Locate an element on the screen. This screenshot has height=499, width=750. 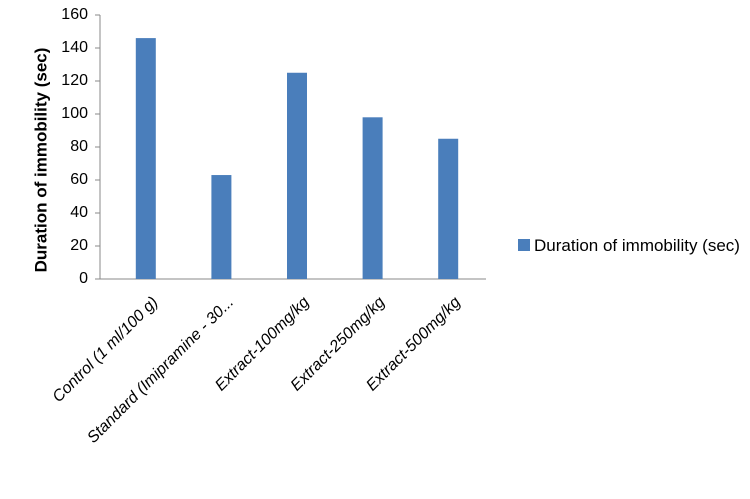
legend-label: Duration of immobility (sec) is located at coordinates (637, 245).